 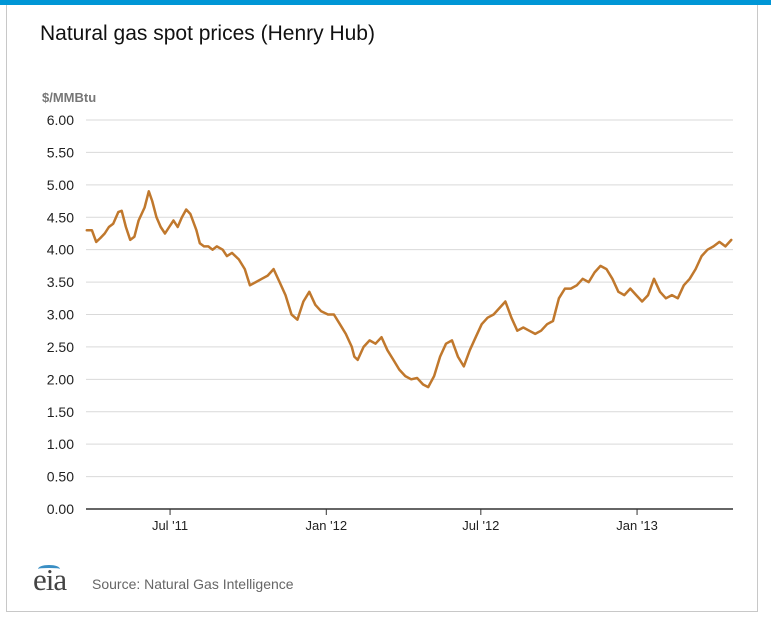 I want to click on y-tick-label: 4.00, so click(x=60, y=250).